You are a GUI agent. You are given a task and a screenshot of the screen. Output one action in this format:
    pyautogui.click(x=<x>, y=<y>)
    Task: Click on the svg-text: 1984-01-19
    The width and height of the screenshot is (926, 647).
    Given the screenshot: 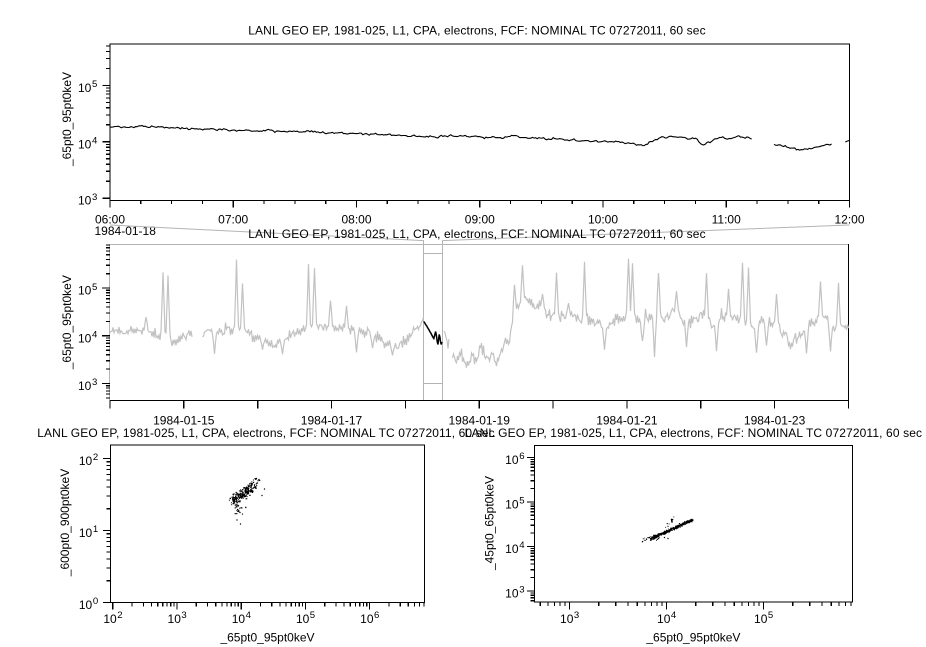 What is the action you would take?
    pyautogui.click(x=480, y=421)
    